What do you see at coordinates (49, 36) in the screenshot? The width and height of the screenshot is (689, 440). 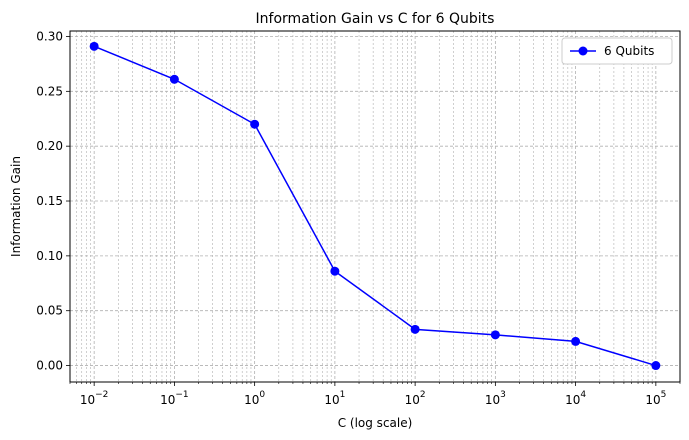 I see `y-tick-label: 0.30` at bounding box center [49, 36].